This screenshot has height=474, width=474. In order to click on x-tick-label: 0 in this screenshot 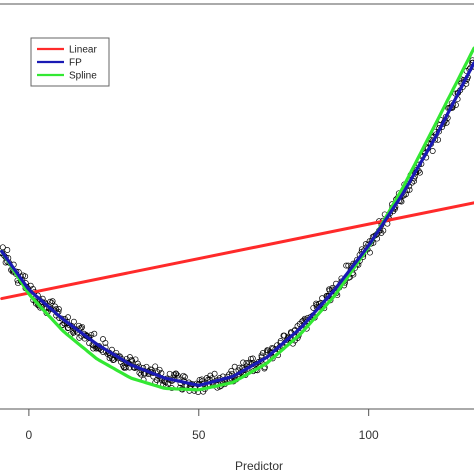, I will do `click(29, 435)`.